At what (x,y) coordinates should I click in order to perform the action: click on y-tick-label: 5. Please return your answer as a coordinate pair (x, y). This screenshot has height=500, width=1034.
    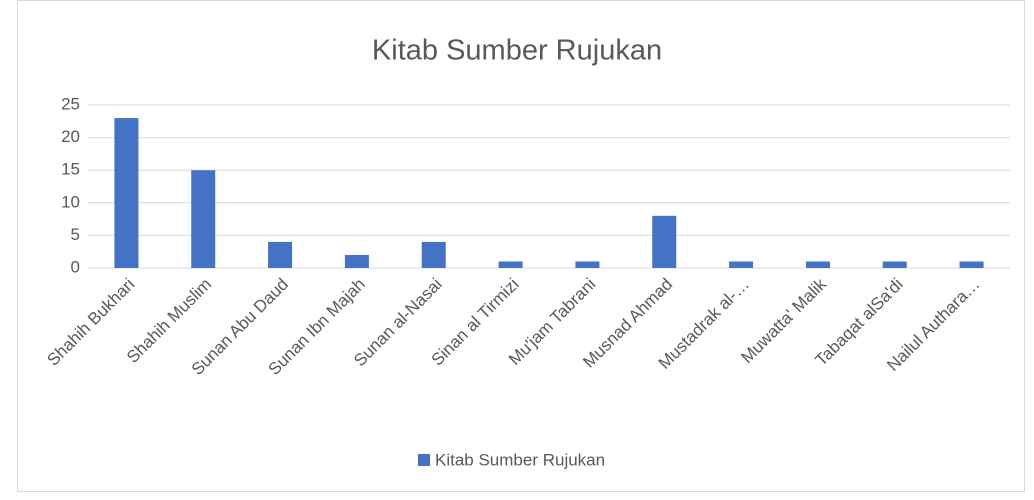
    Looking at the image, I should click on (75, 234).